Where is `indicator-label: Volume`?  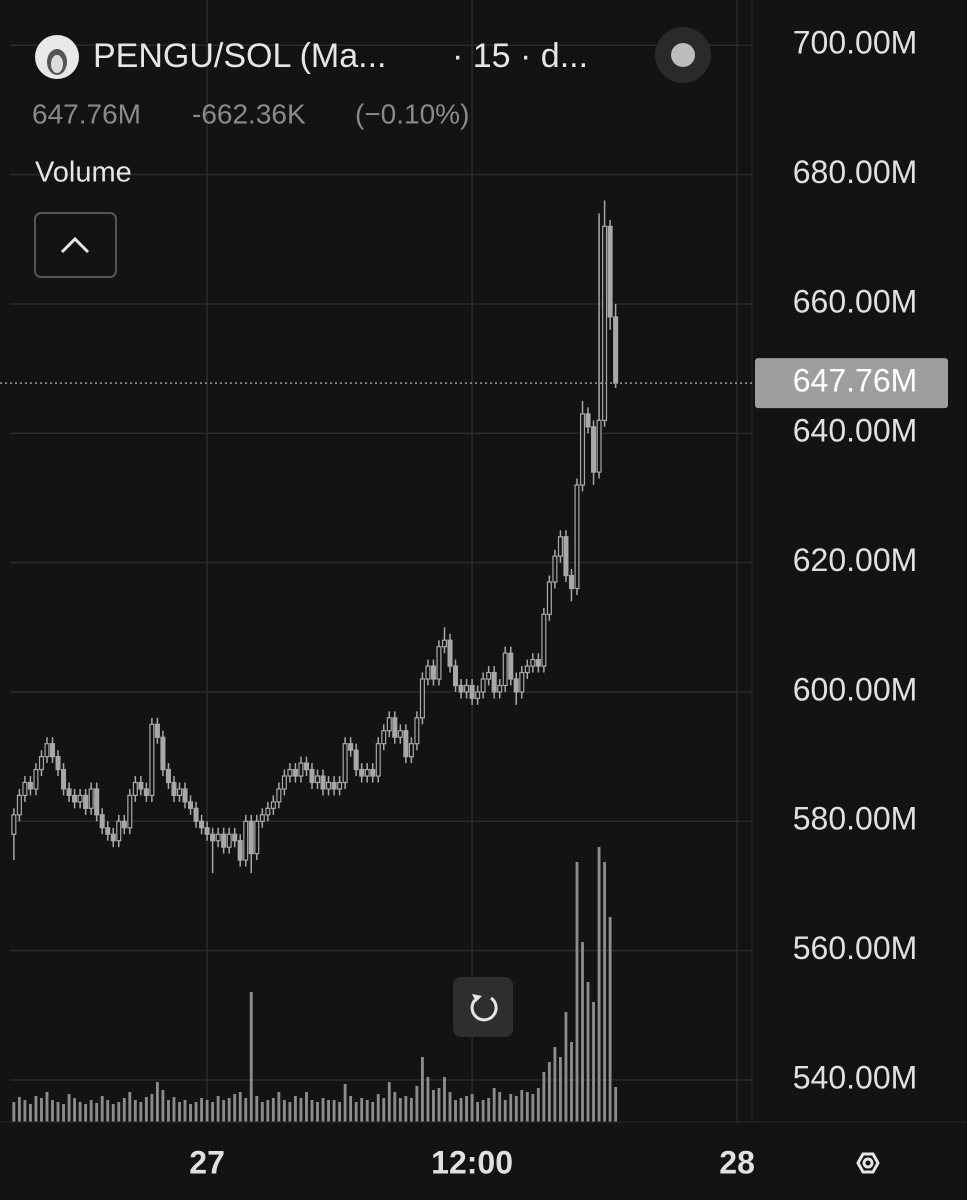 indicator-label: Volume is located at coordinates (83, 173).